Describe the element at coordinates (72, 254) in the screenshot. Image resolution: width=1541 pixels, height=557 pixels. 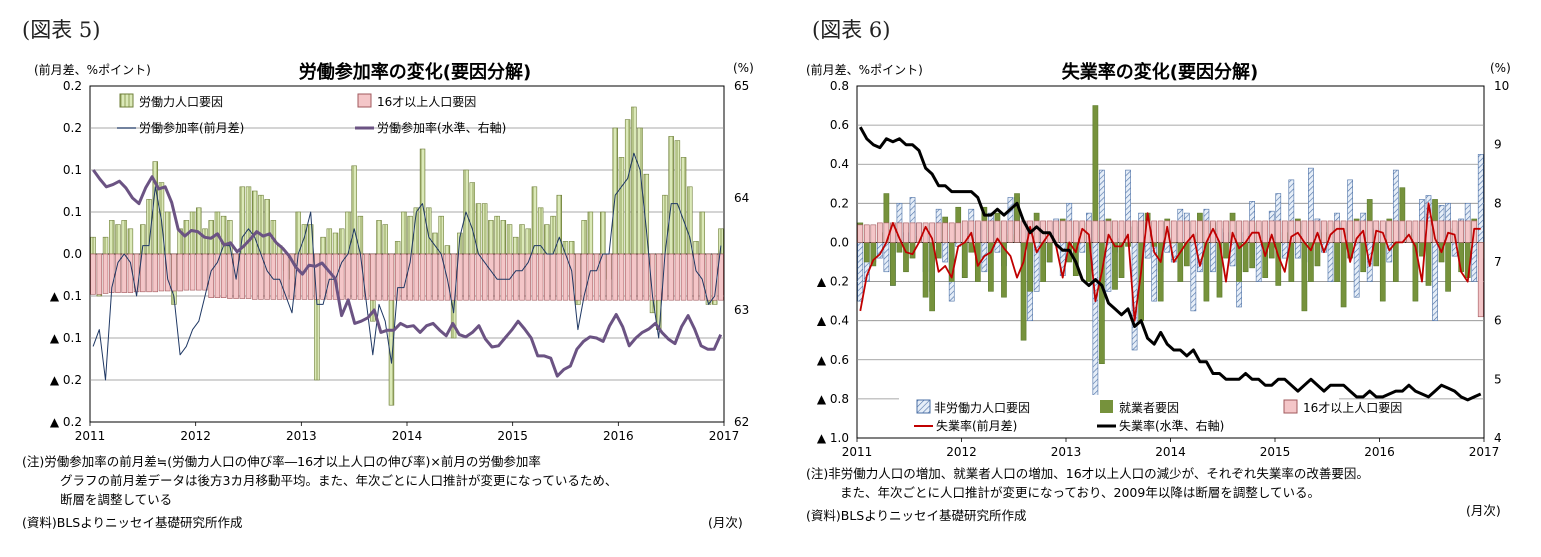
I see `y-tick-label: 0.0` at that location.